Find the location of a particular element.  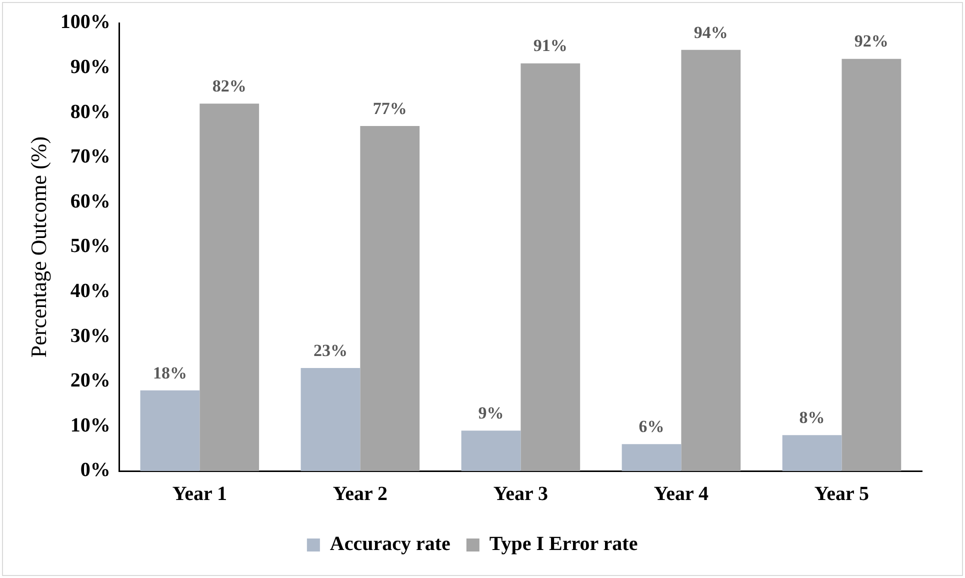

legend-label: Accuracy rate is located at coordinates (390, 544).